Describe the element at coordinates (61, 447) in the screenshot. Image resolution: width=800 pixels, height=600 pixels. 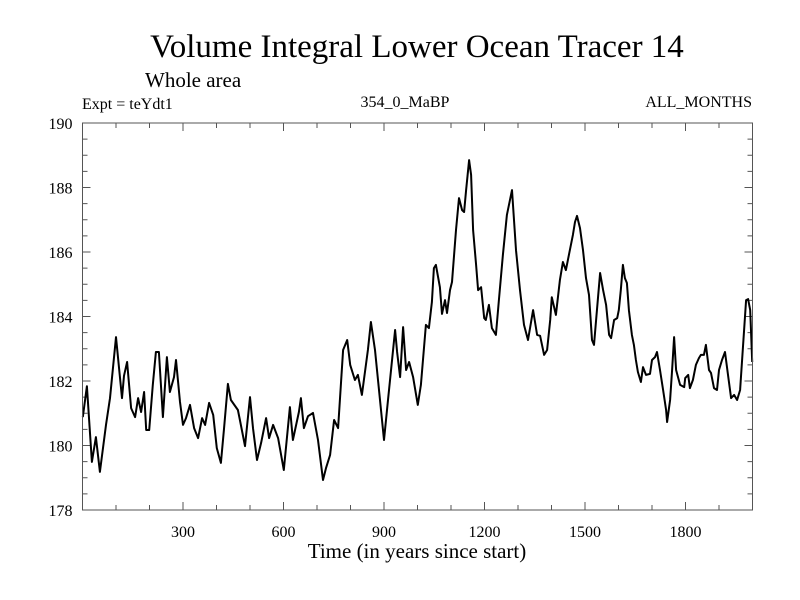
I see `y-tick-label: 180` at that location.